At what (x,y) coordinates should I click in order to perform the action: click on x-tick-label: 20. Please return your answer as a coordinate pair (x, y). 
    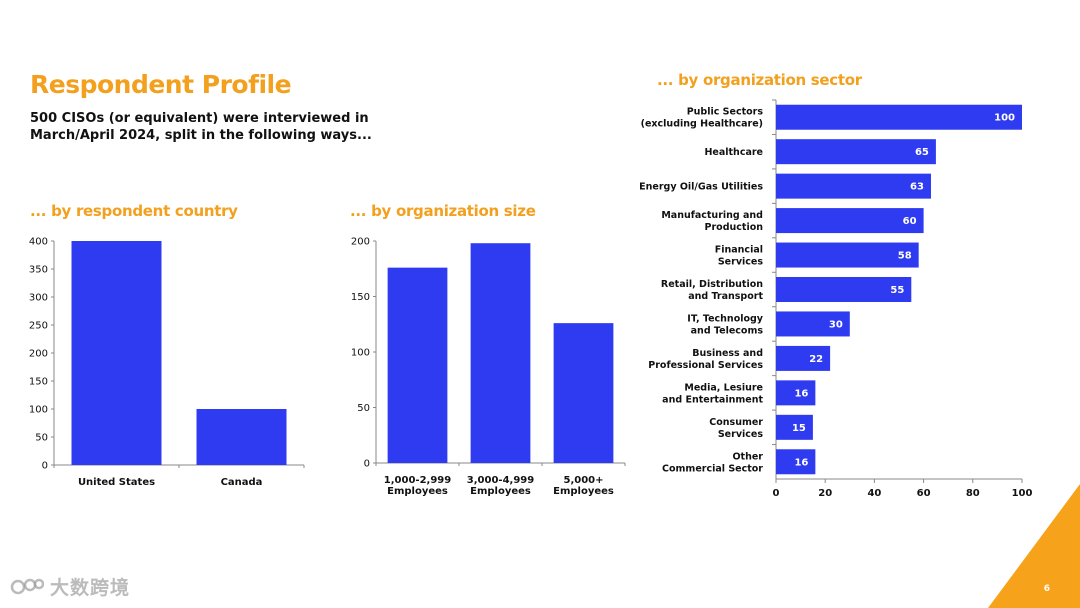
    Looking at the image, I should click on (825, 493).